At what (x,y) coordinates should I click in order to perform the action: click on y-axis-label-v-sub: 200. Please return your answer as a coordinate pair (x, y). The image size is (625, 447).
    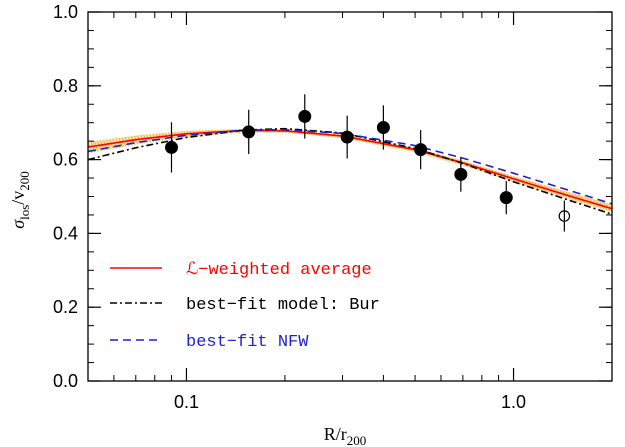
    Looking at the image, I should click on (24, 181).